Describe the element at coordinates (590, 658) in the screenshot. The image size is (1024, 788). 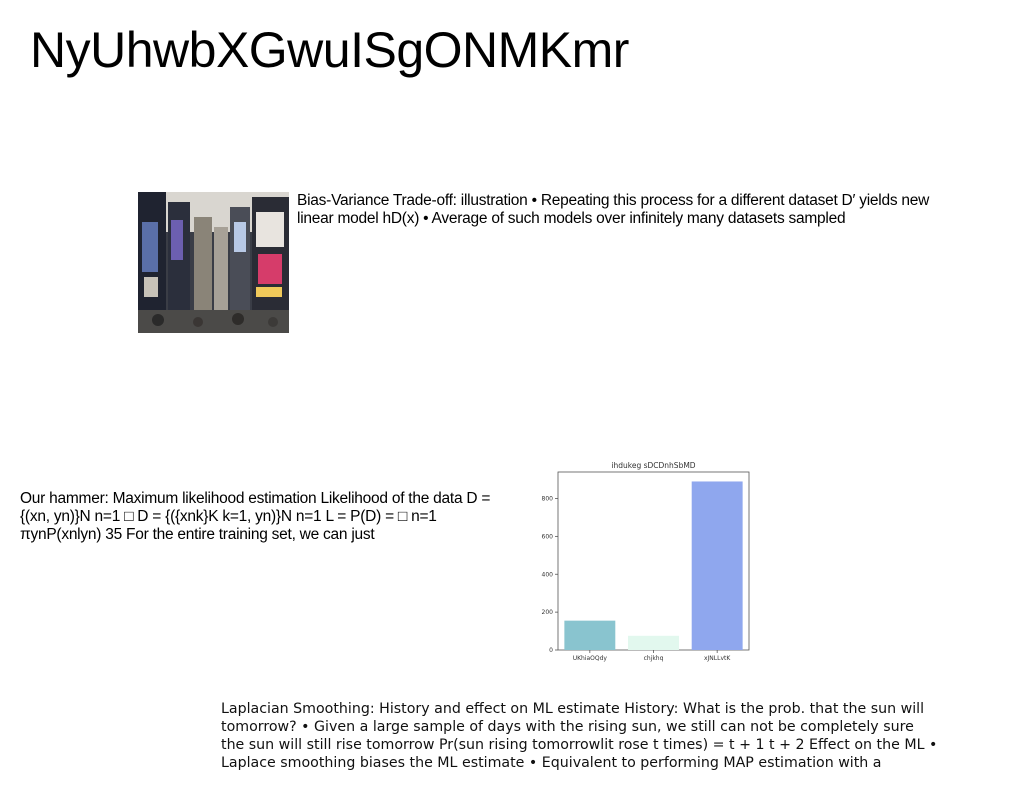
I see `x-tick-label: UKhiaOQdy` at that location.